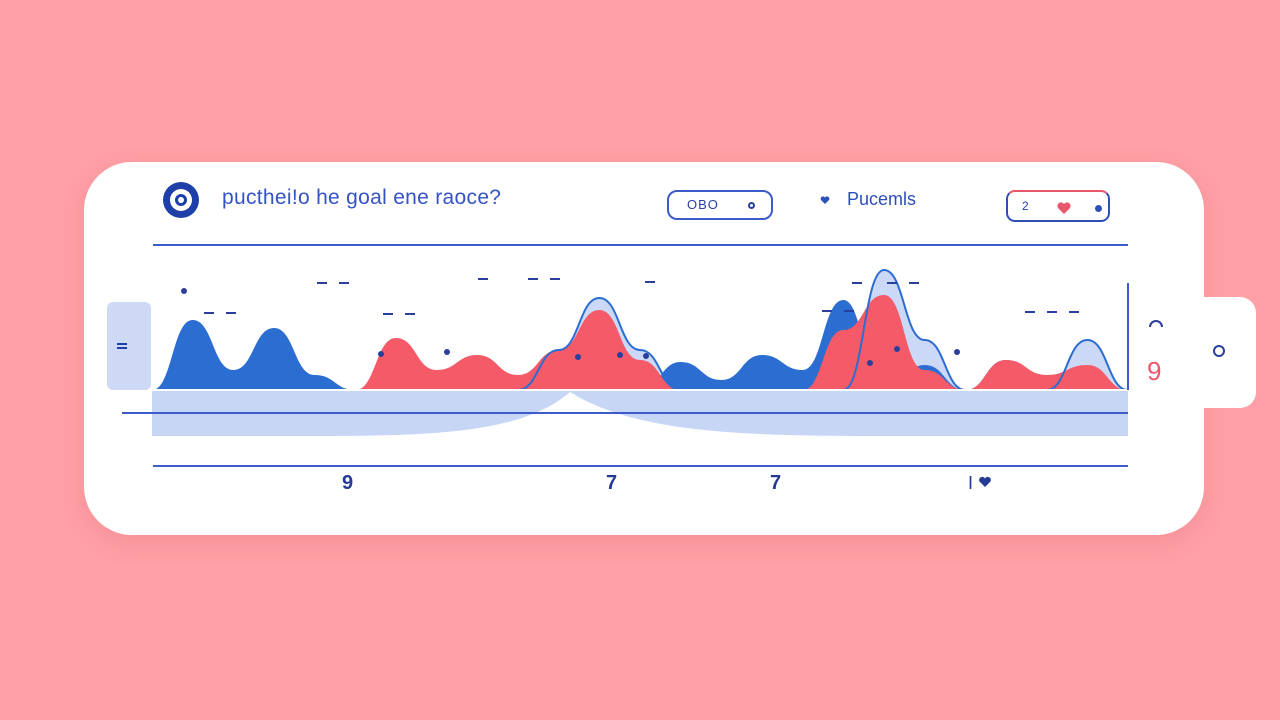 This screenshot has height=720, width=1280. What do you see at coordinates (825, 200) in the screenshot?
I see `legend-heart-icon` at bounding box center [825, 200].